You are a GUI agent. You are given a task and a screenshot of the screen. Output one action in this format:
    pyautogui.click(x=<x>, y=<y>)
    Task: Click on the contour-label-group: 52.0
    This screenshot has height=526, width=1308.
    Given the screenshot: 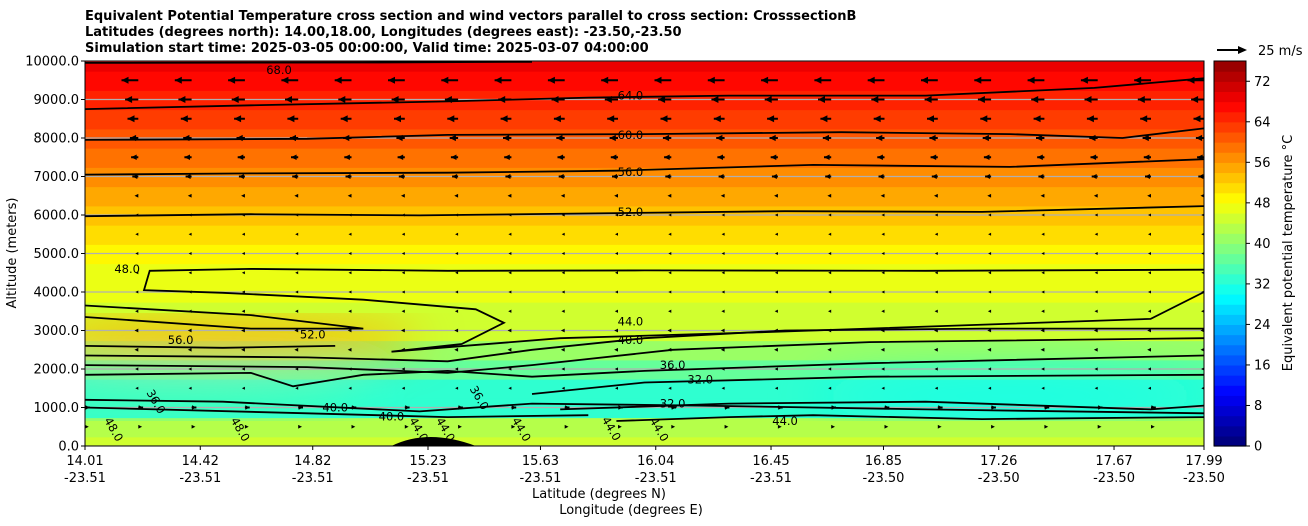 What is the action you would take?
    pyautogui.click(x=313, y=334)
    